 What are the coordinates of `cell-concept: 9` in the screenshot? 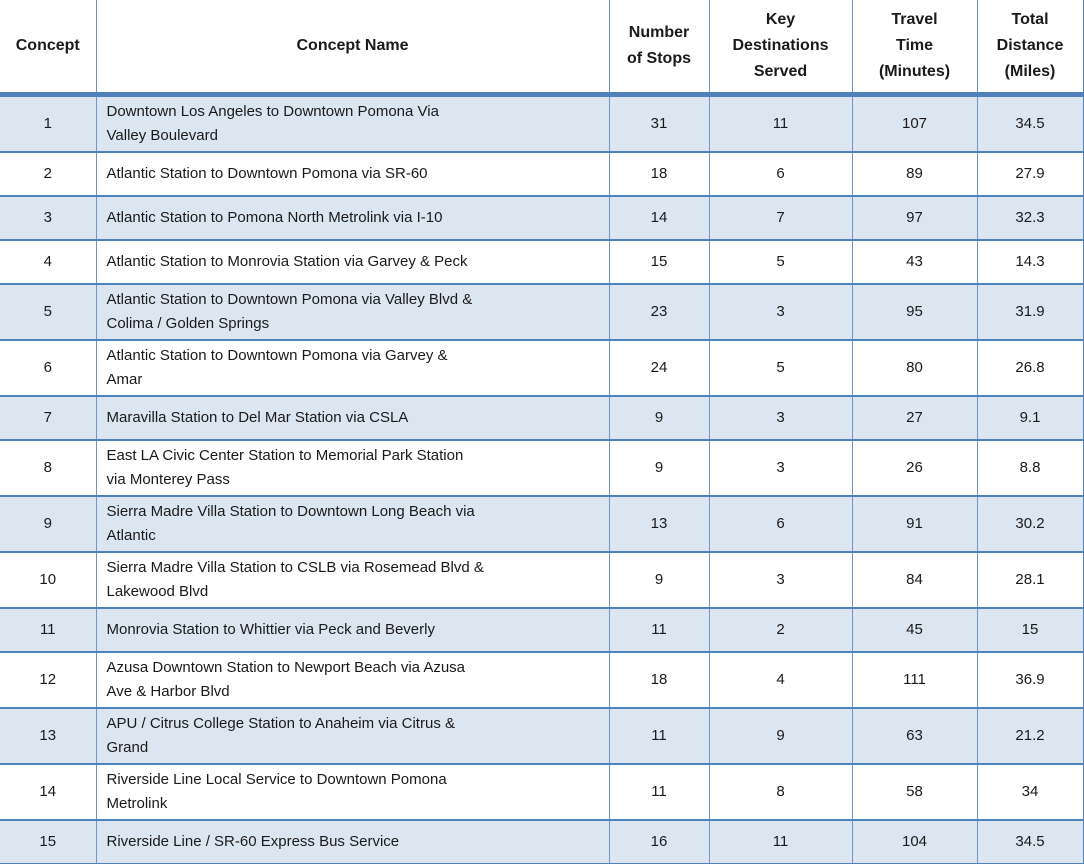 It's located at (48, 524).